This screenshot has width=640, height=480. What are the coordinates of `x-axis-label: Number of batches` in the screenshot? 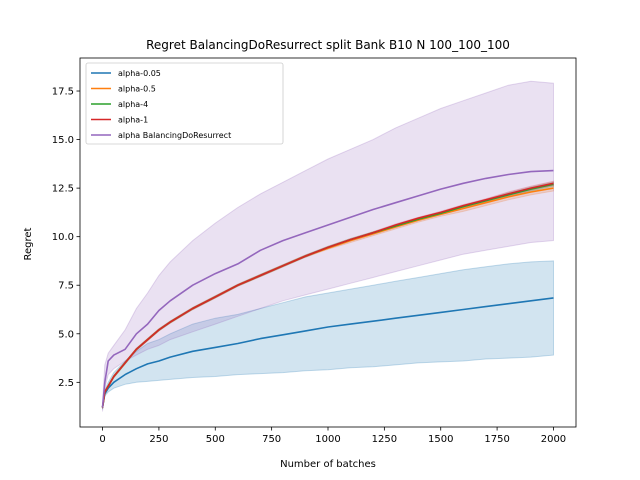 It's located at (328, 464).